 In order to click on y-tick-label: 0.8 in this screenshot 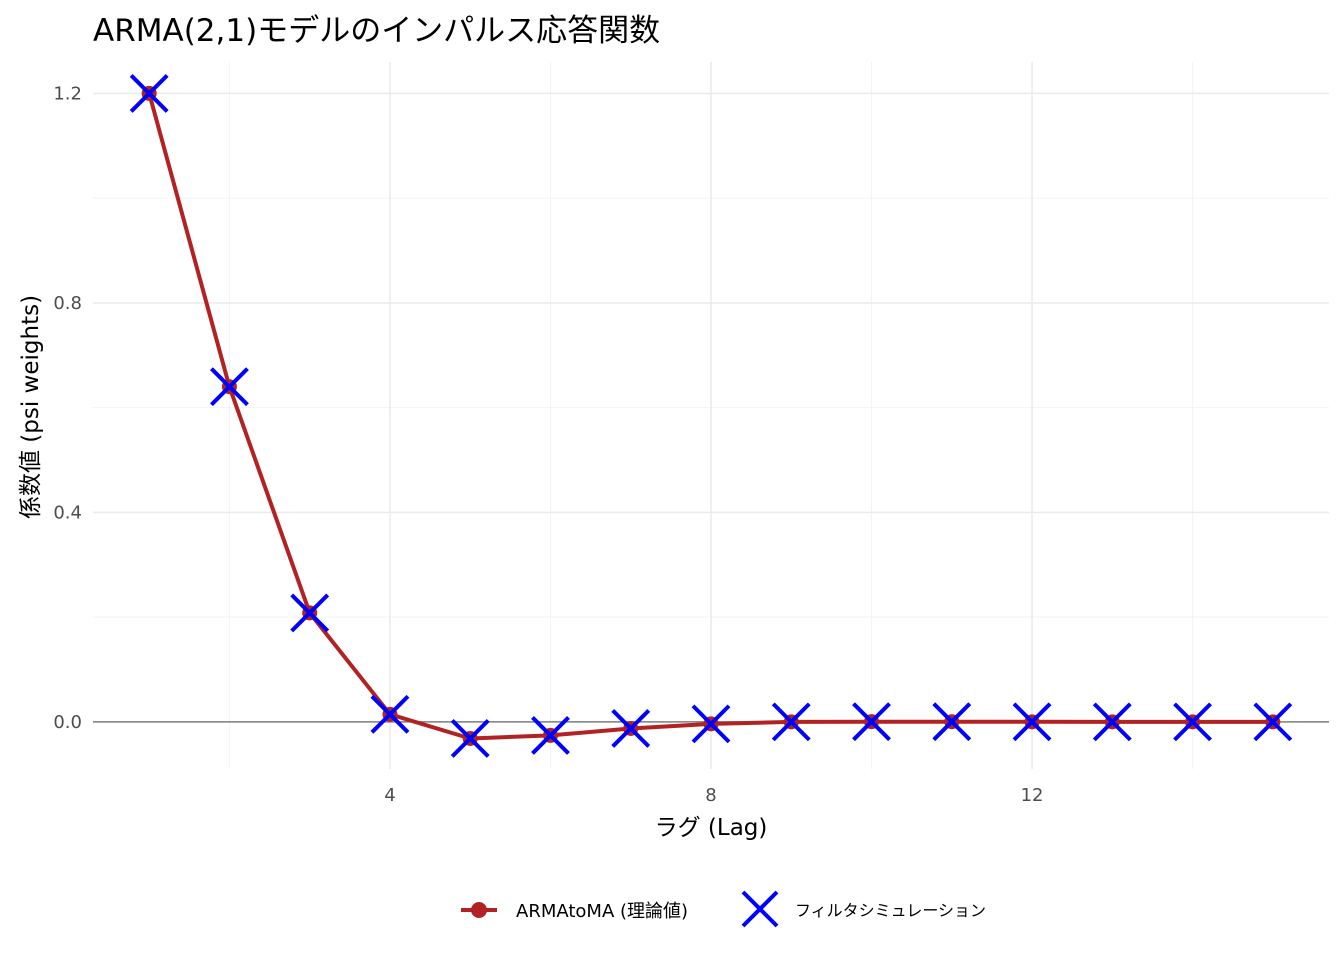, I will do `click(67, 303)`.